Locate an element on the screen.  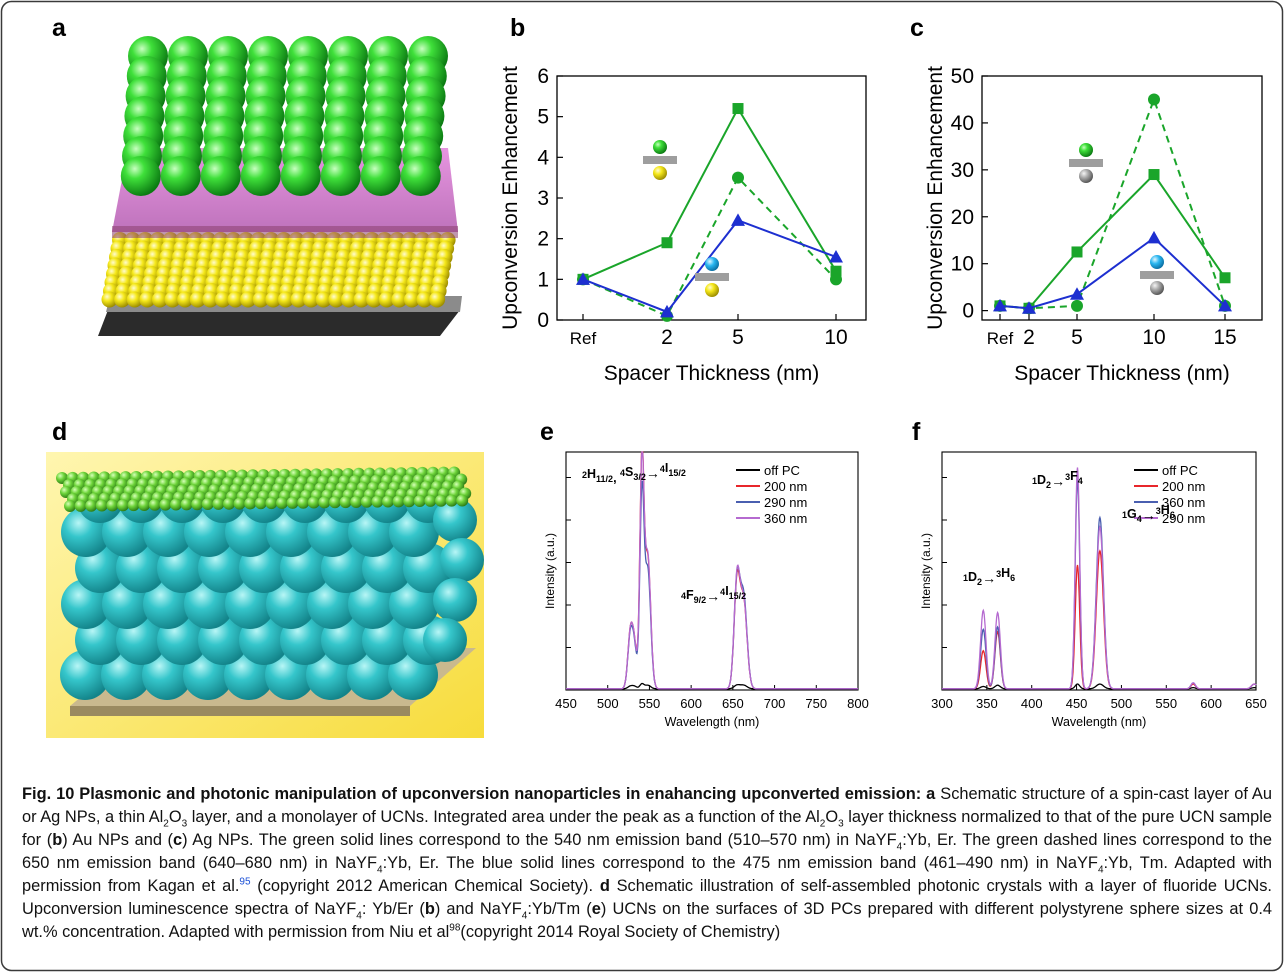
caption-part: : Yb/Er ( is located at coordinates (393, 909).